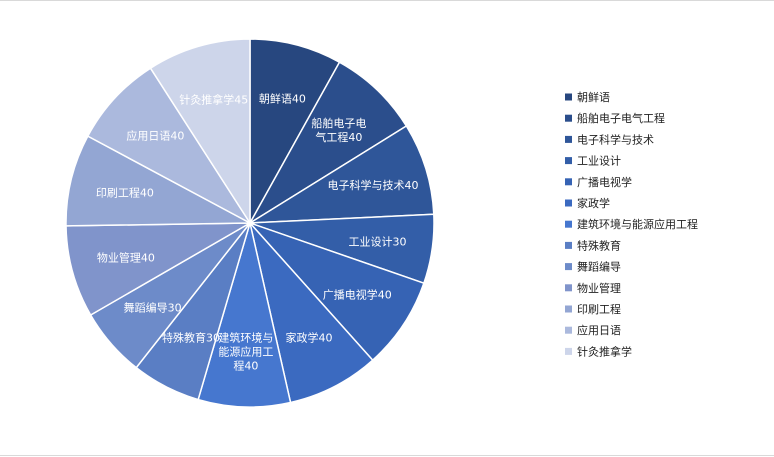 The image size is (774, 457). Describe the element at coordinates (125, 193) in the screenshot. I see `pie-data-label: 印刷工程40` at that location.